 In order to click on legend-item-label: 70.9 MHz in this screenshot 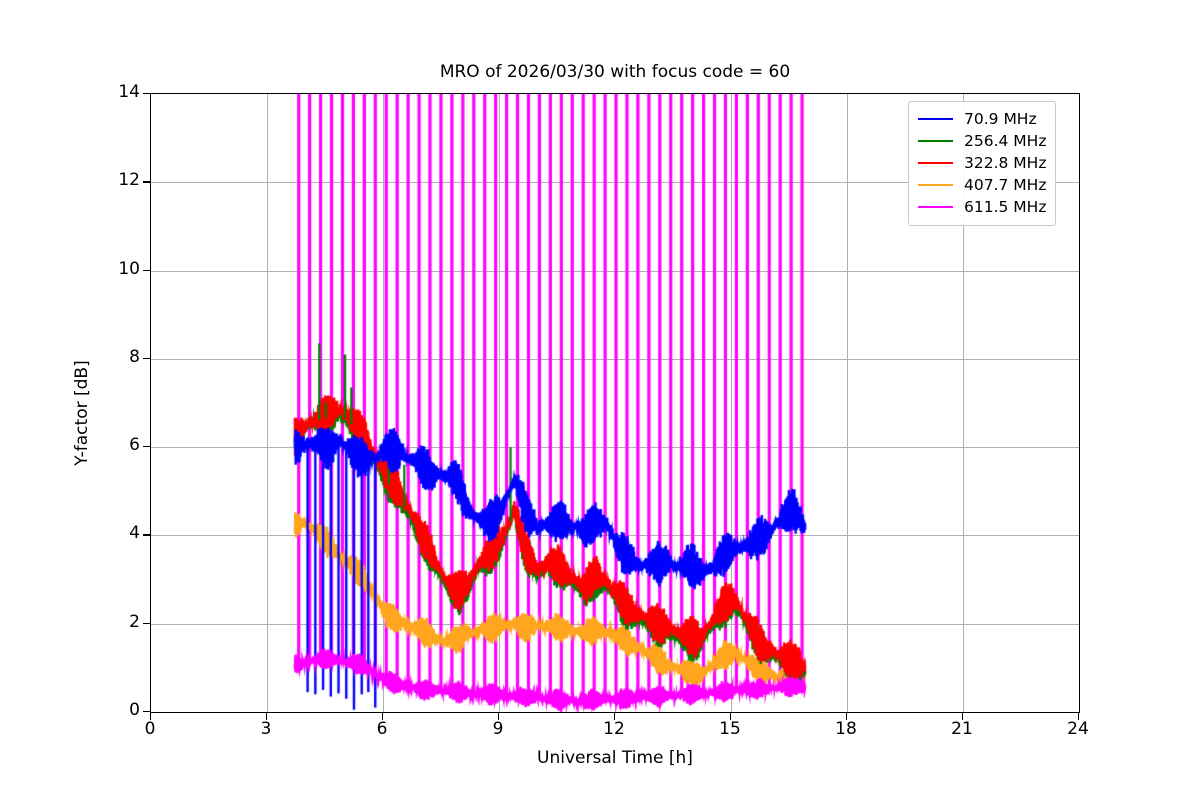, I will do `click(1000, 119)`.